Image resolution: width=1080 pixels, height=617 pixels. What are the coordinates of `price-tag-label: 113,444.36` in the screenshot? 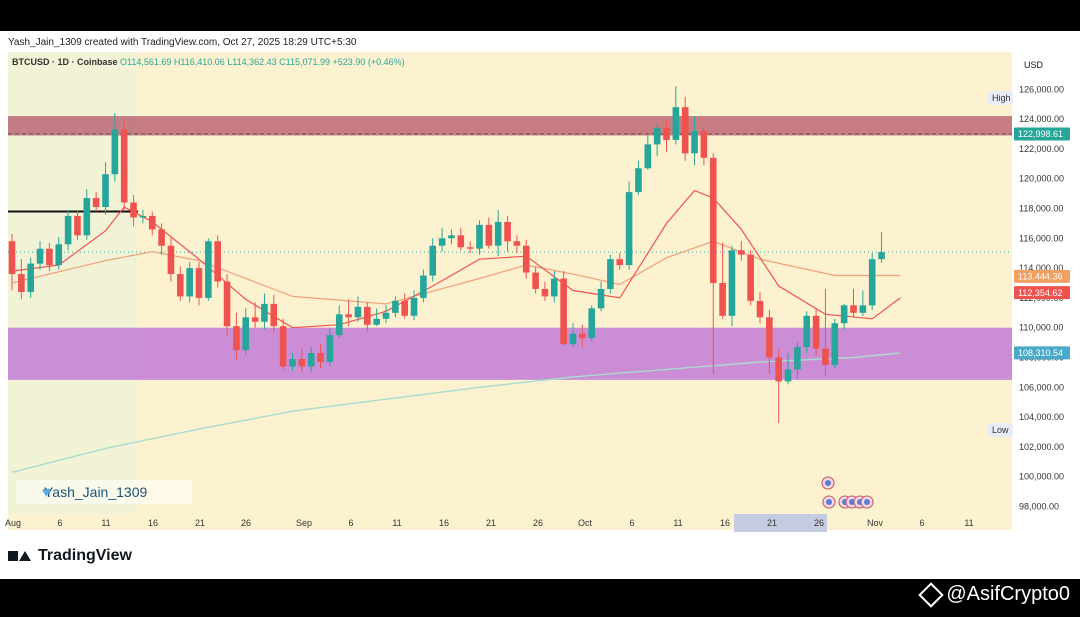 It's located at (1040, 277).